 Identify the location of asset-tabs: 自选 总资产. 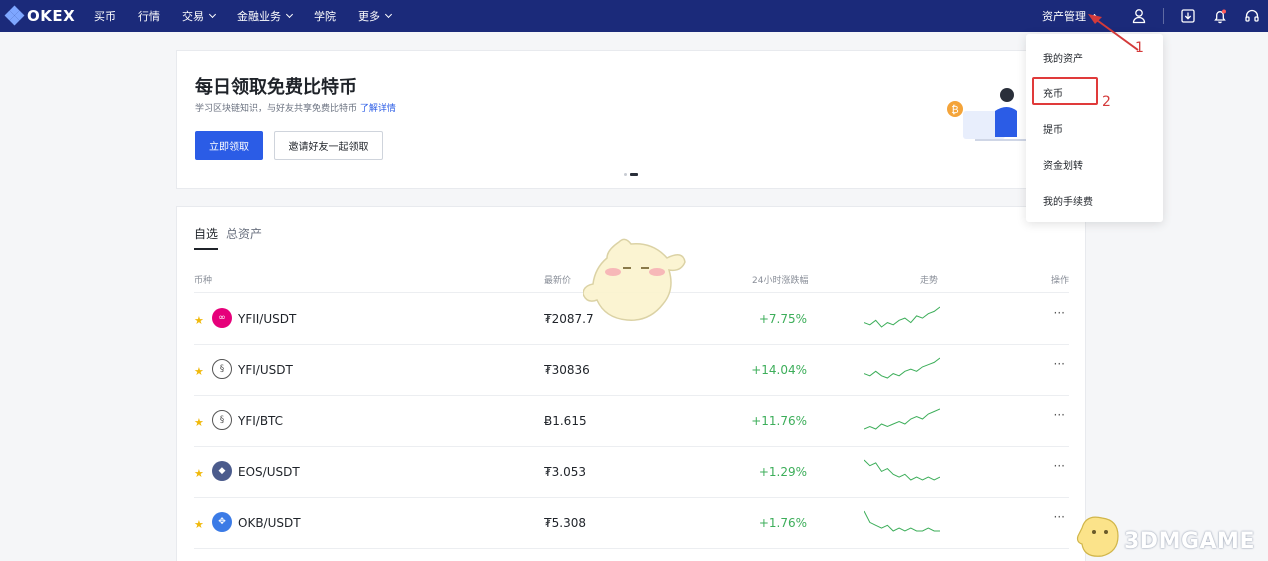
(232, 237).